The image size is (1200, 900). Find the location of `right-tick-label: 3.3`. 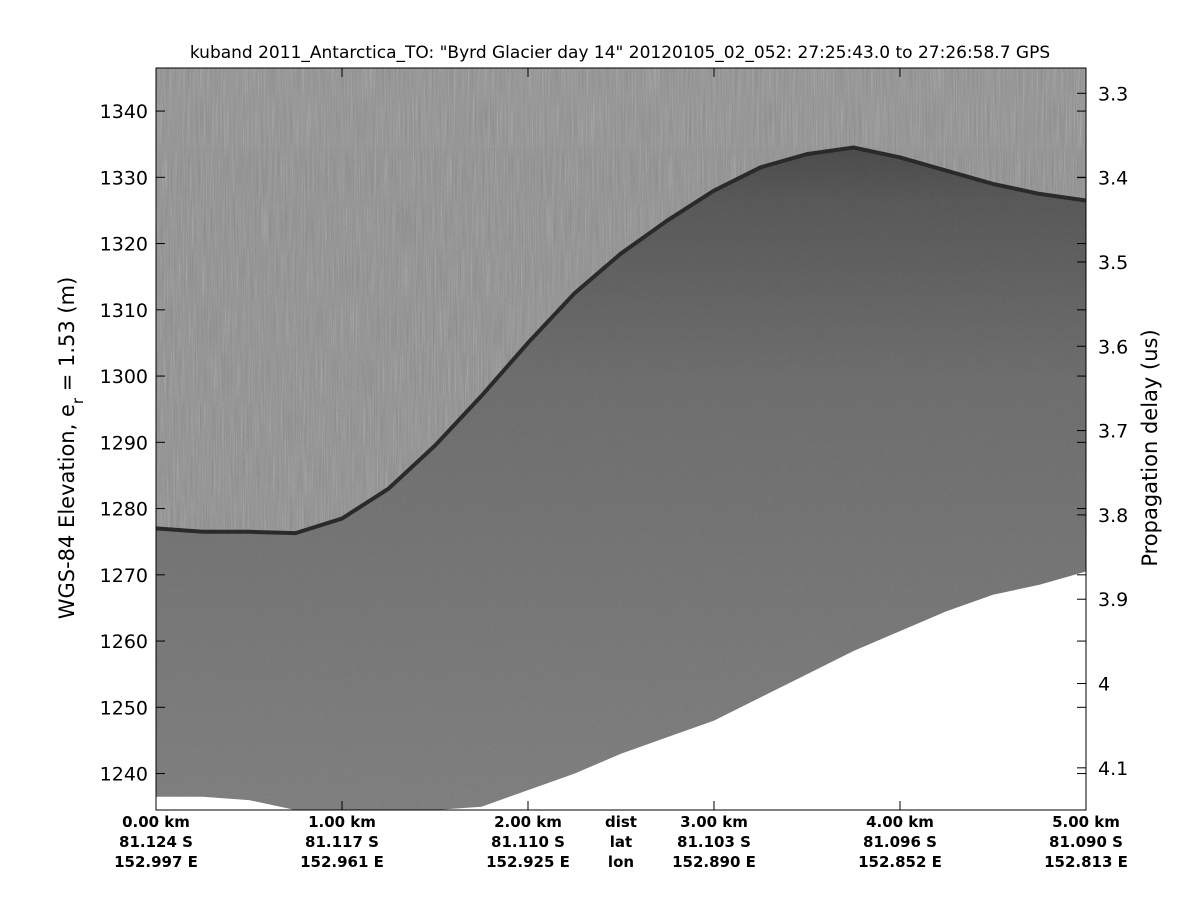

right-tick-label: 3.3 is located at coordinates (1113, 94).